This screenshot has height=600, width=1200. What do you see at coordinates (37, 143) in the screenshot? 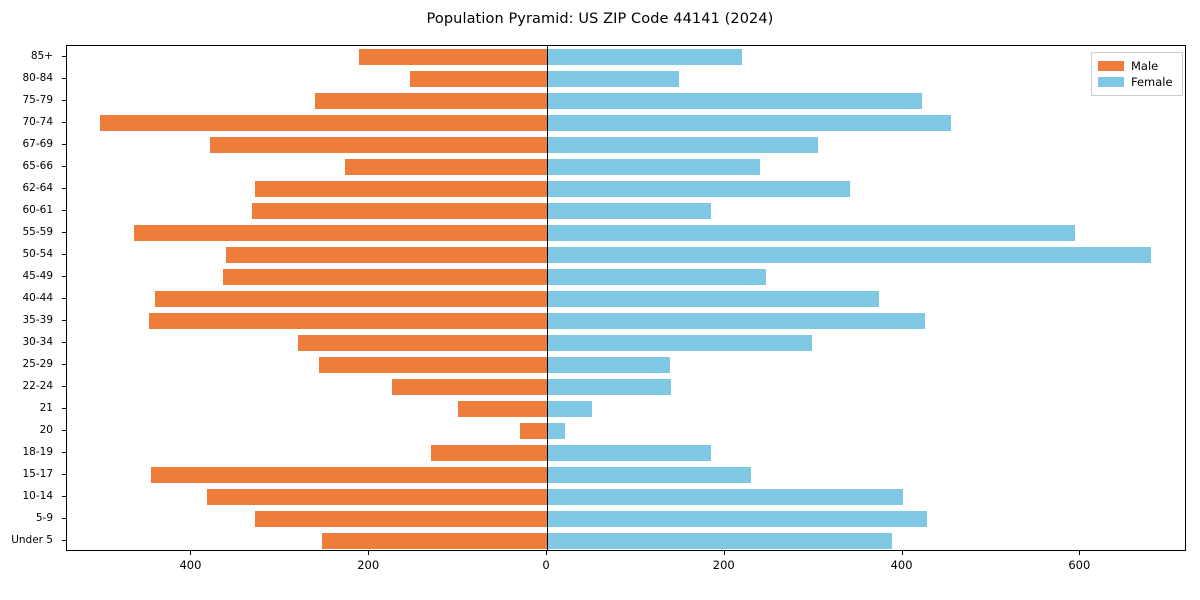
I see `y-axis-tick-label: 67-69` at bounding box center [37, 143].